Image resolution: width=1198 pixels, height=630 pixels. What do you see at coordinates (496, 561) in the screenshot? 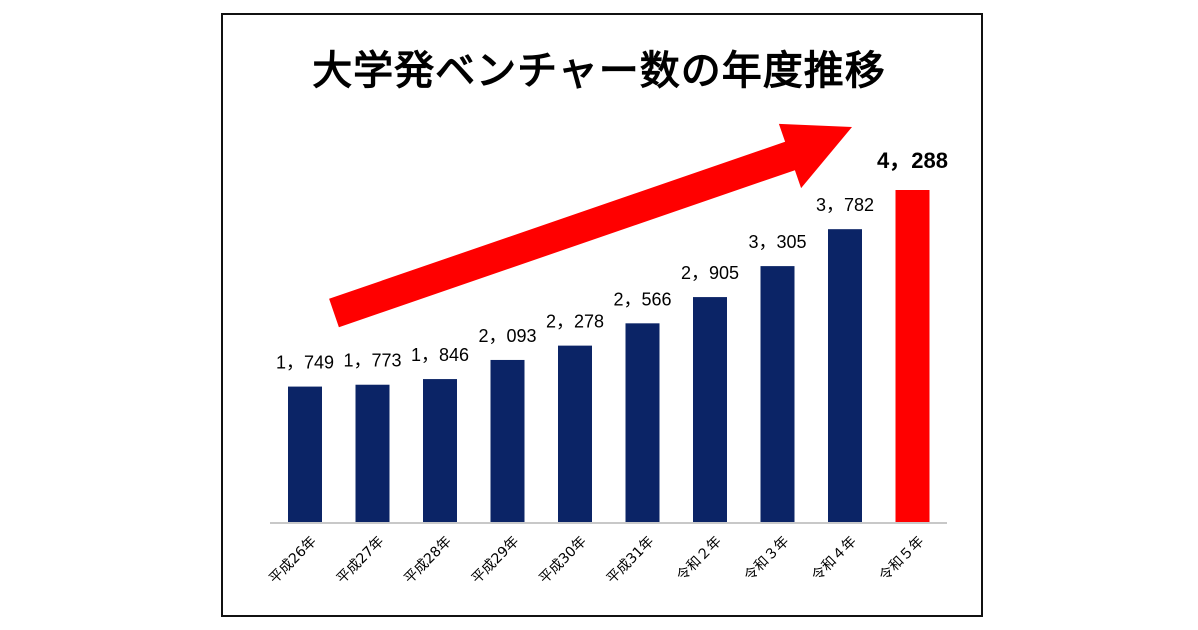
I see `x-tick-label-4: 平成29年` at bounding box center [496, 561].